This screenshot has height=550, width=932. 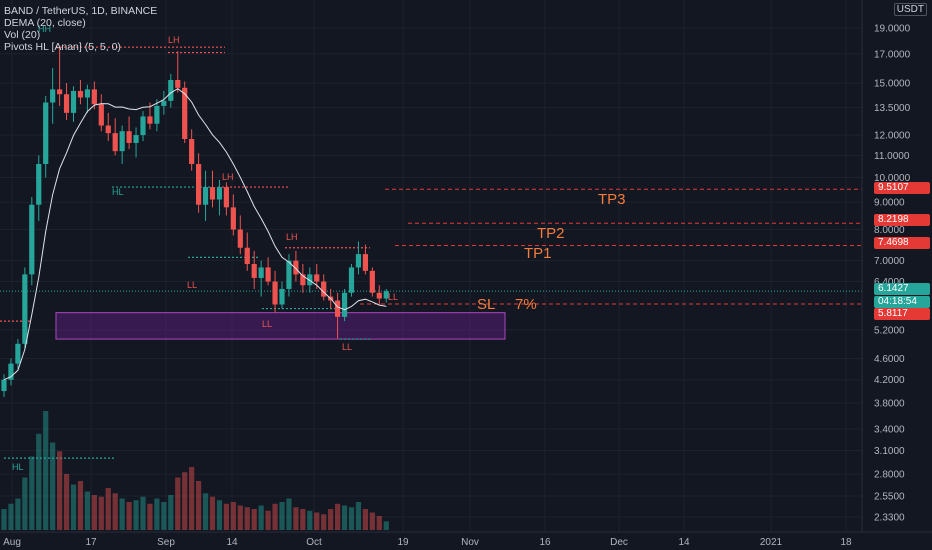 I want to click on price-tick-label: 11.0000, so click(x=892, y=156).